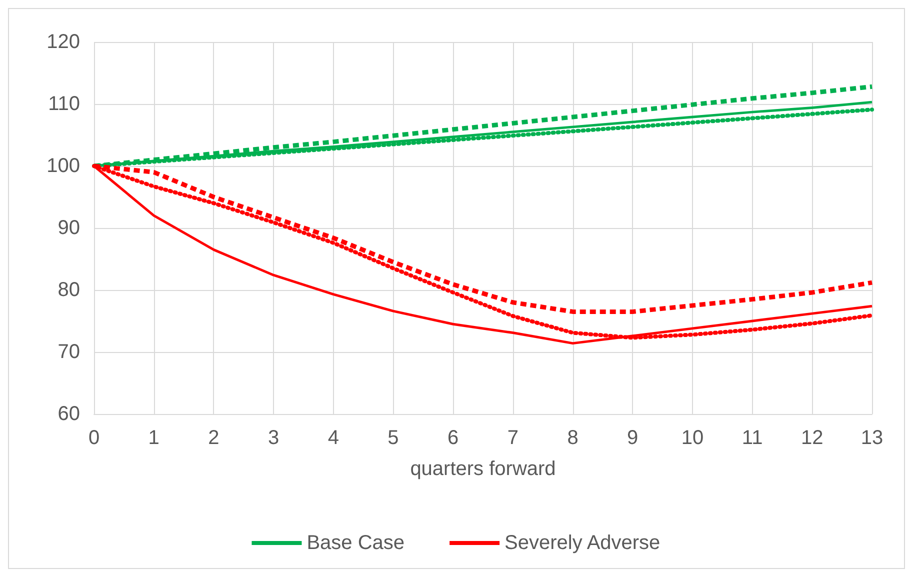 Image resolution: width=915 pixels, height=579 pixels. What do you see at coordinates (812, 438) in the screenshot?
I see `x-tick-label: 12` at bounding box center [812, 438].